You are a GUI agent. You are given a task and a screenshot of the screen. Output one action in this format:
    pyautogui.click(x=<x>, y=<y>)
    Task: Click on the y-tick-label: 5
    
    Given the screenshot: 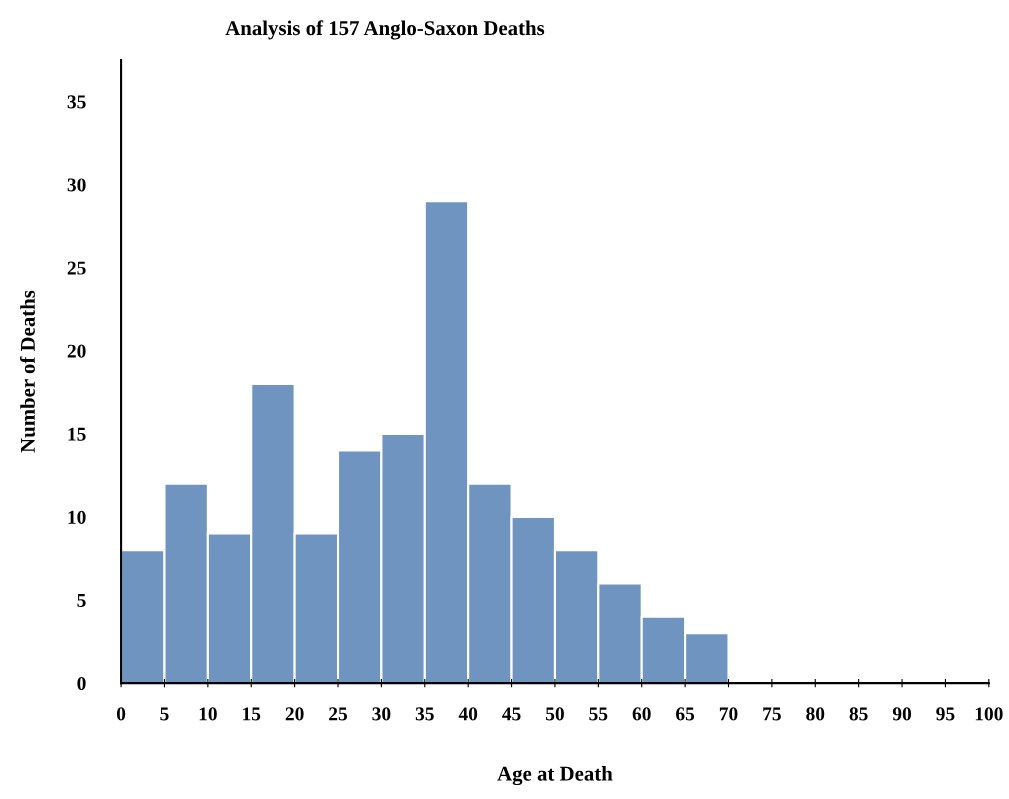 What is the action you would take?
    pyautogui.click(x=81, y=600)
    